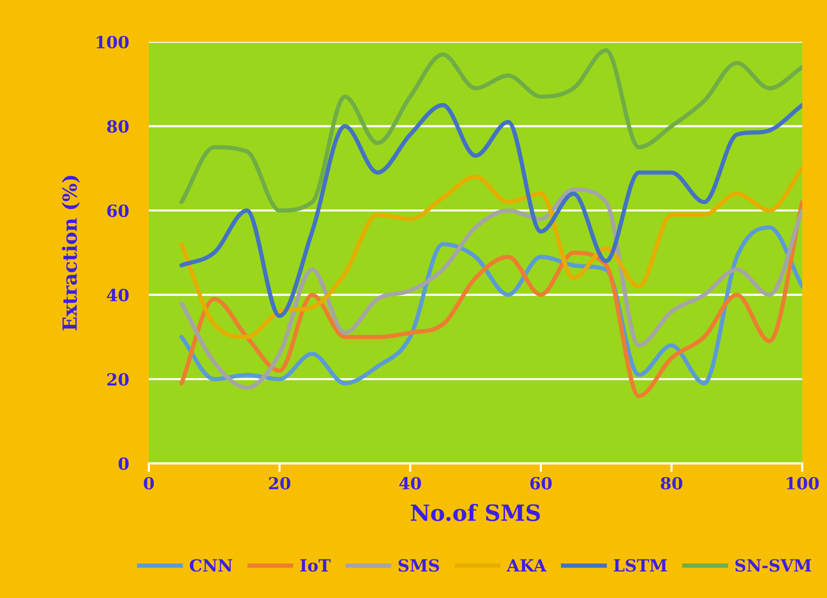 This screenshot has height=598, width=827. What do you see at coordinates (410, 483) in the screenshot?
I see `x-tick-label: 40` at bounding box center [410, 483].